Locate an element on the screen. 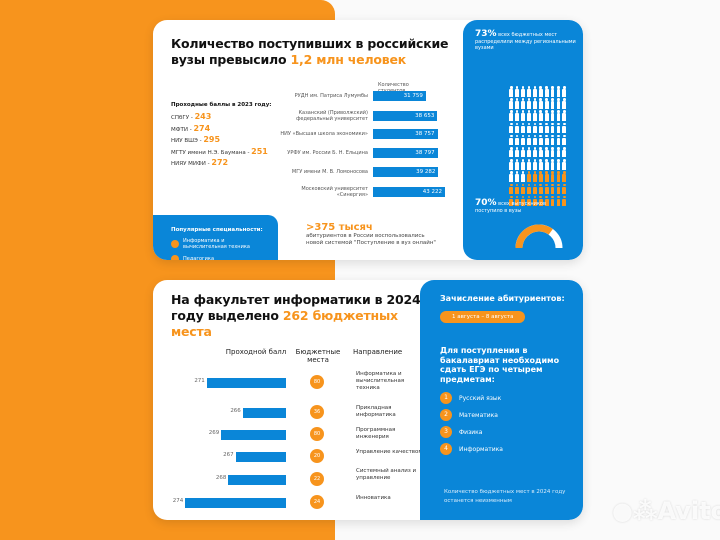  direction-name: Инноватика is located at coordinates (373, 498).